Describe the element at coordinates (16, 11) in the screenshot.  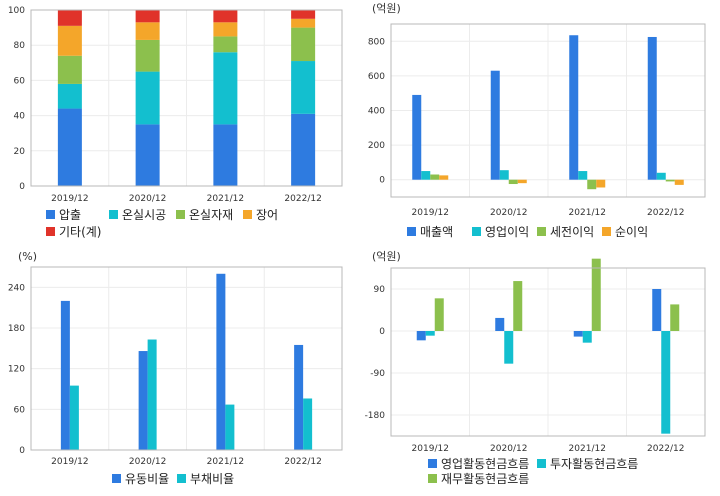
I see `y-tick-label: 100` at that location.